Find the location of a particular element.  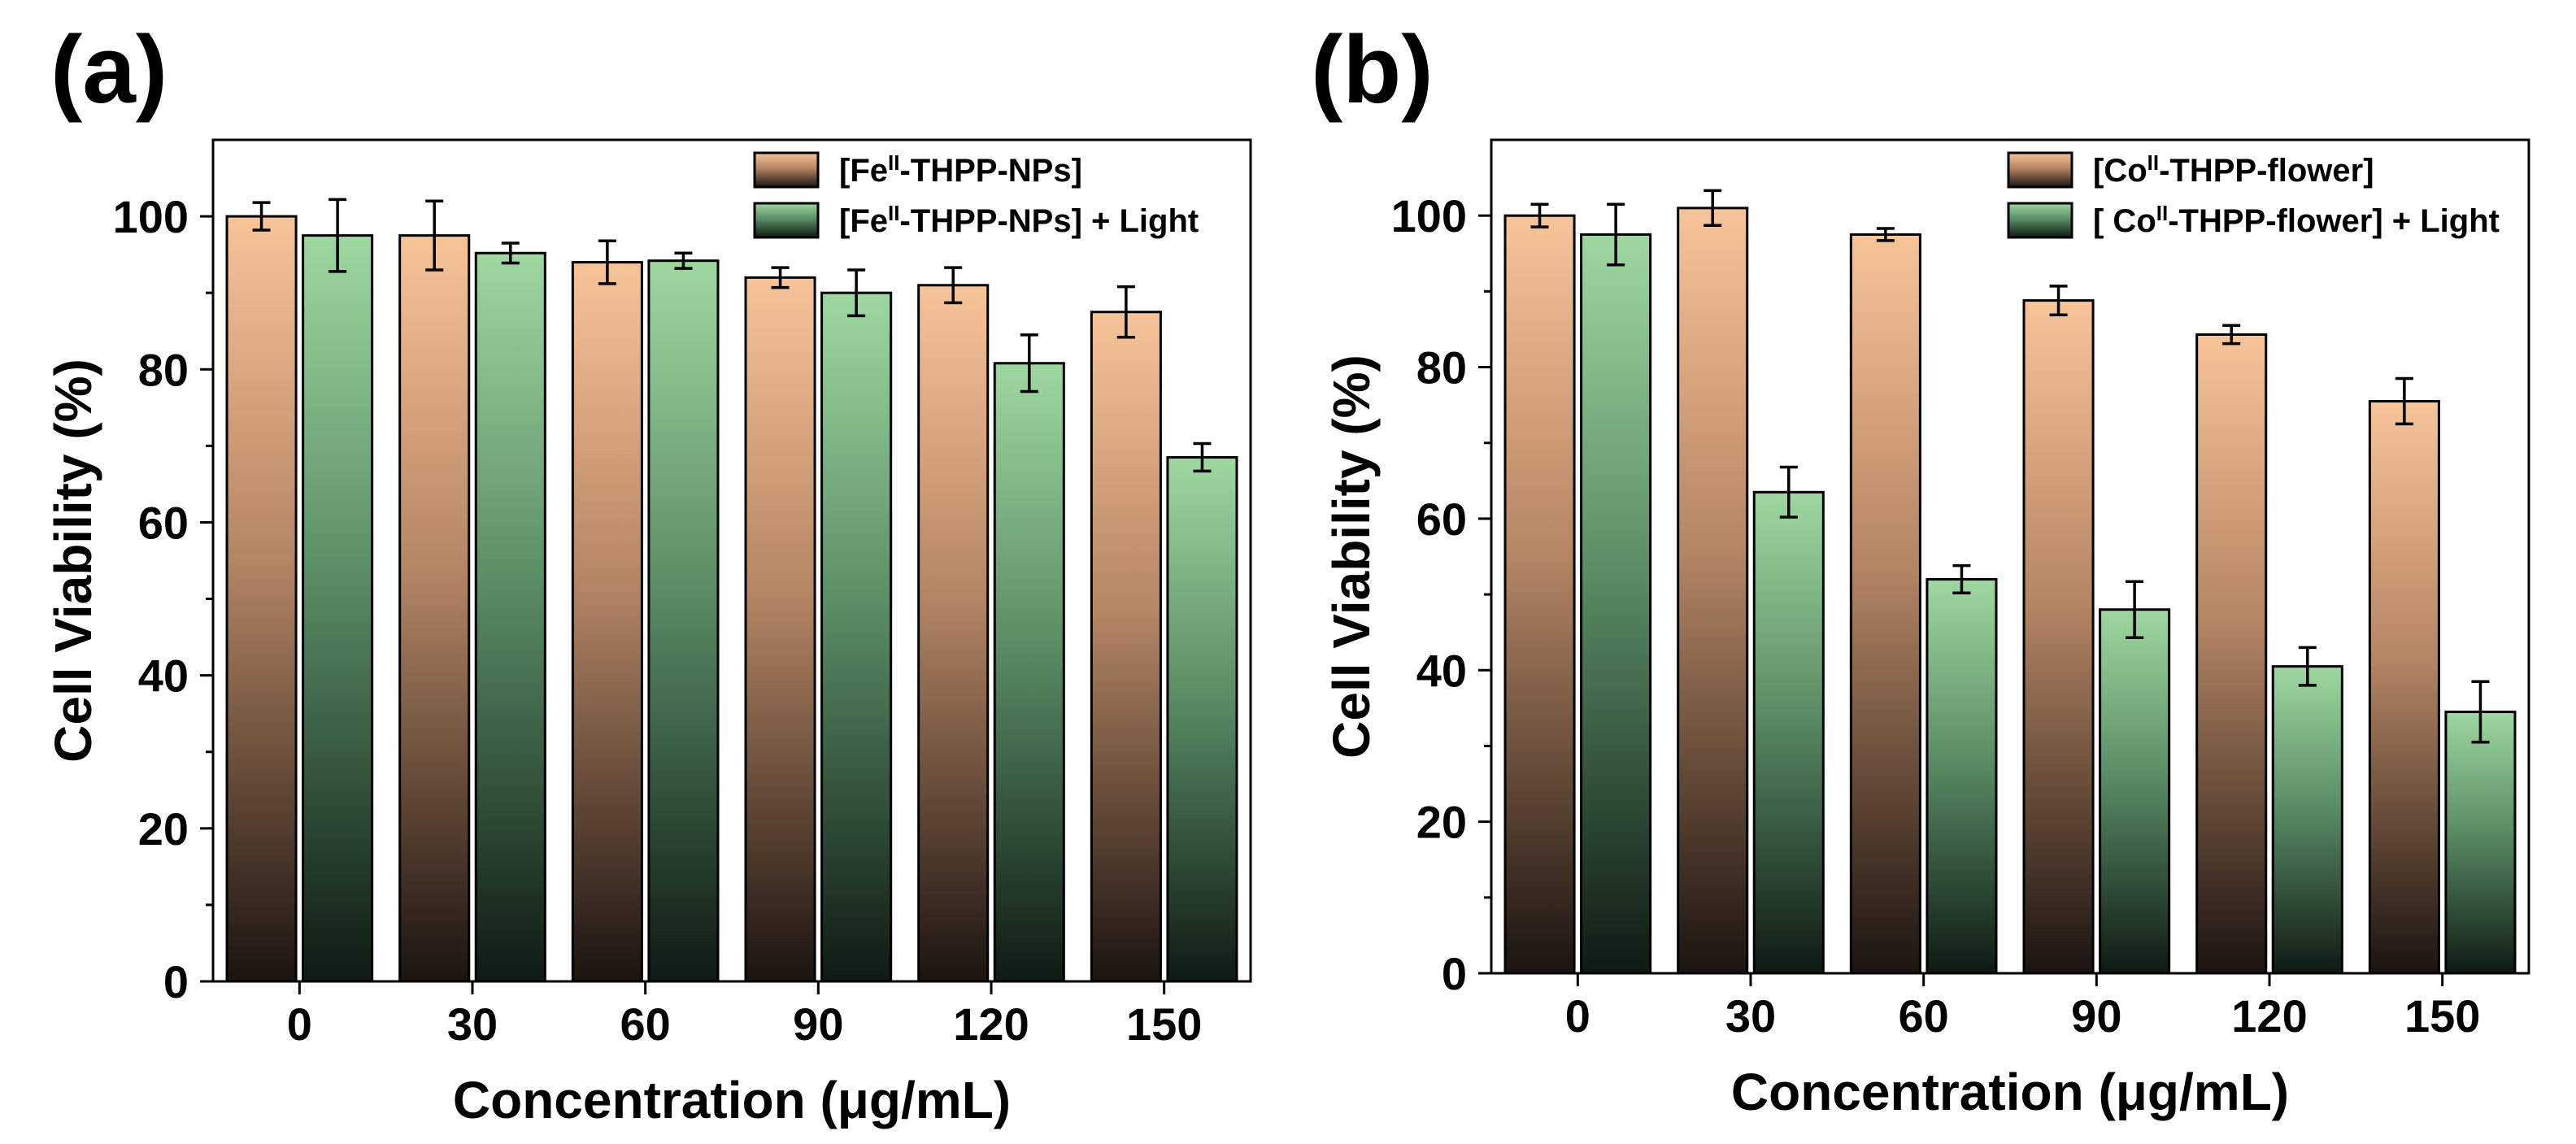

legend-entry-1: [FeII-THPP-NPs] is located at coordinates (960, 169).